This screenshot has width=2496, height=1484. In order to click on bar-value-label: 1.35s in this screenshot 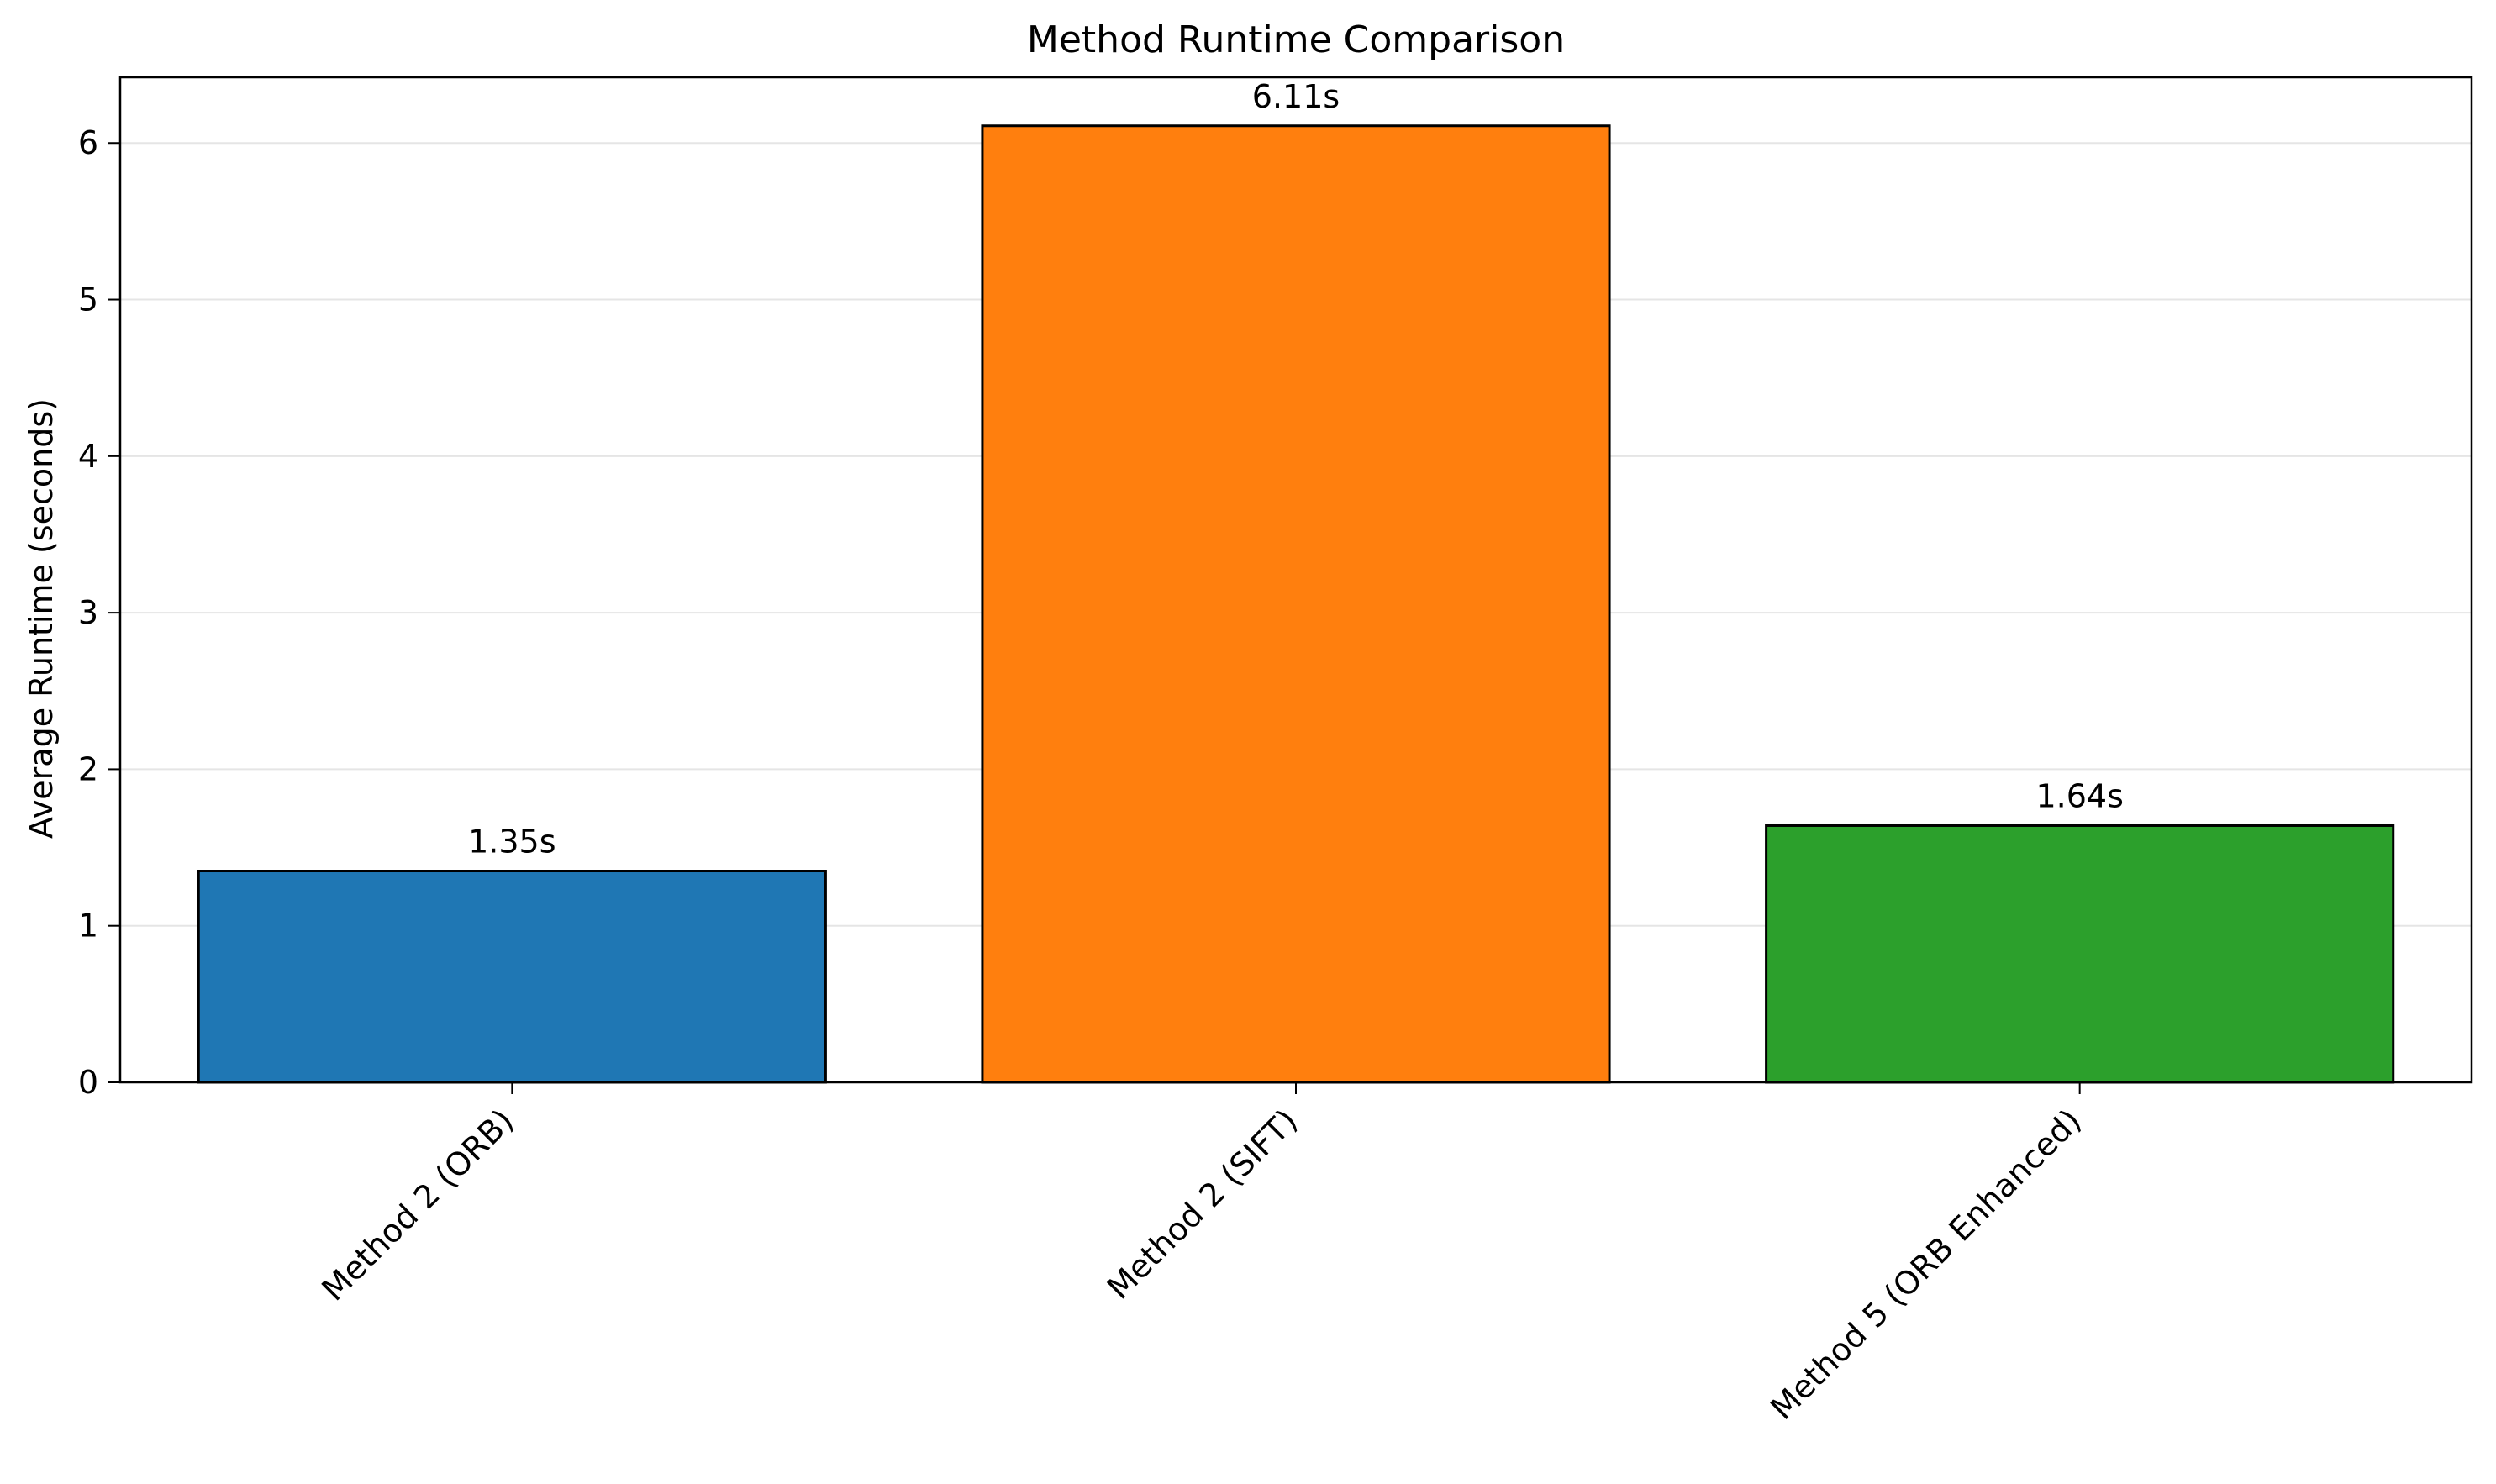, I will do `click(512, 842)`.